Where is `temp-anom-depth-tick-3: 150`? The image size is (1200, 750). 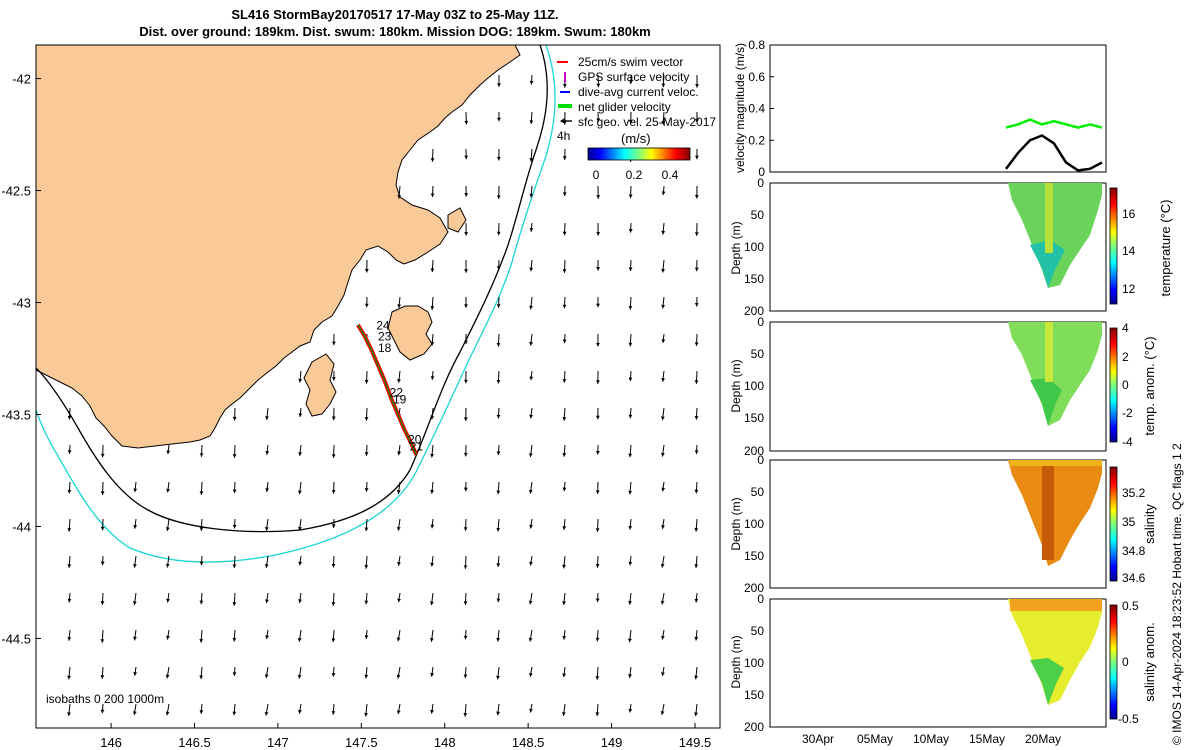 temp-anom-depth-tick-3: 150 is located at coordinates (754, 418).